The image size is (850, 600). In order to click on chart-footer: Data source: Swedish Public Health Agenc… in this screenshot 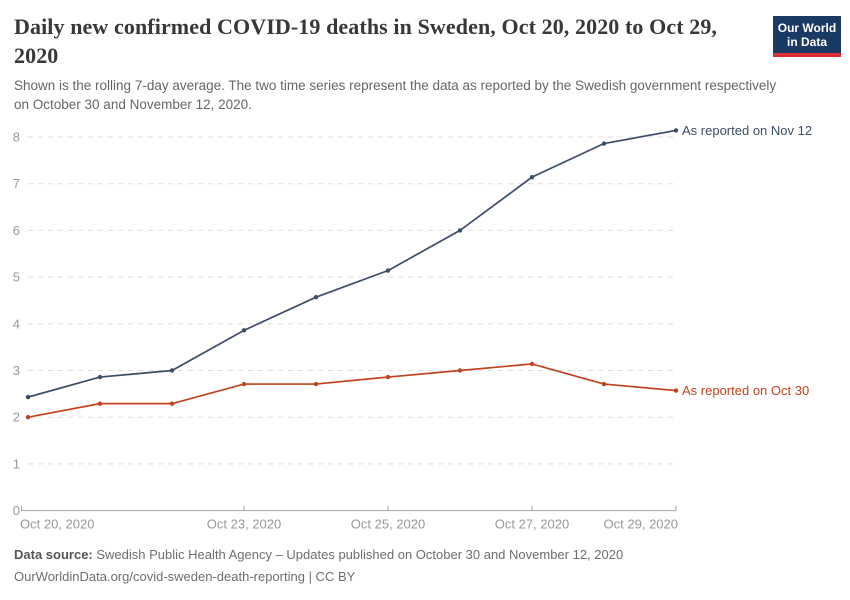, I will do `click(414, 566)`.